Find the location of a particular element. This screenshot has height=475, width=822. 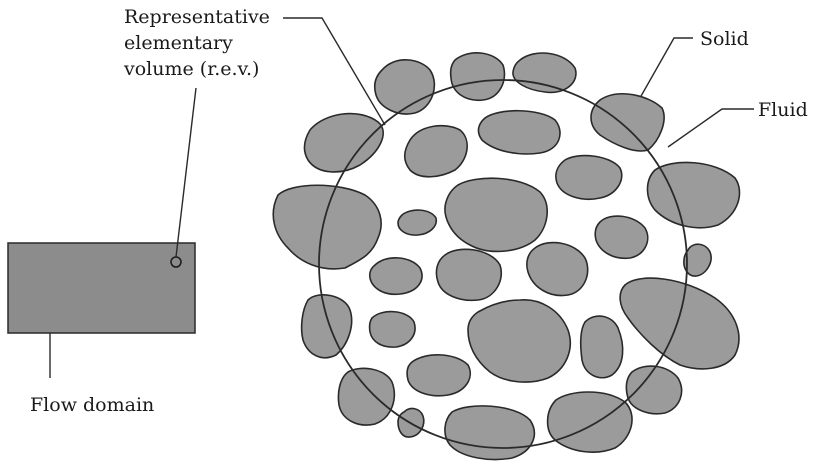

solid-leader-line is located at coordinates (662, 75).